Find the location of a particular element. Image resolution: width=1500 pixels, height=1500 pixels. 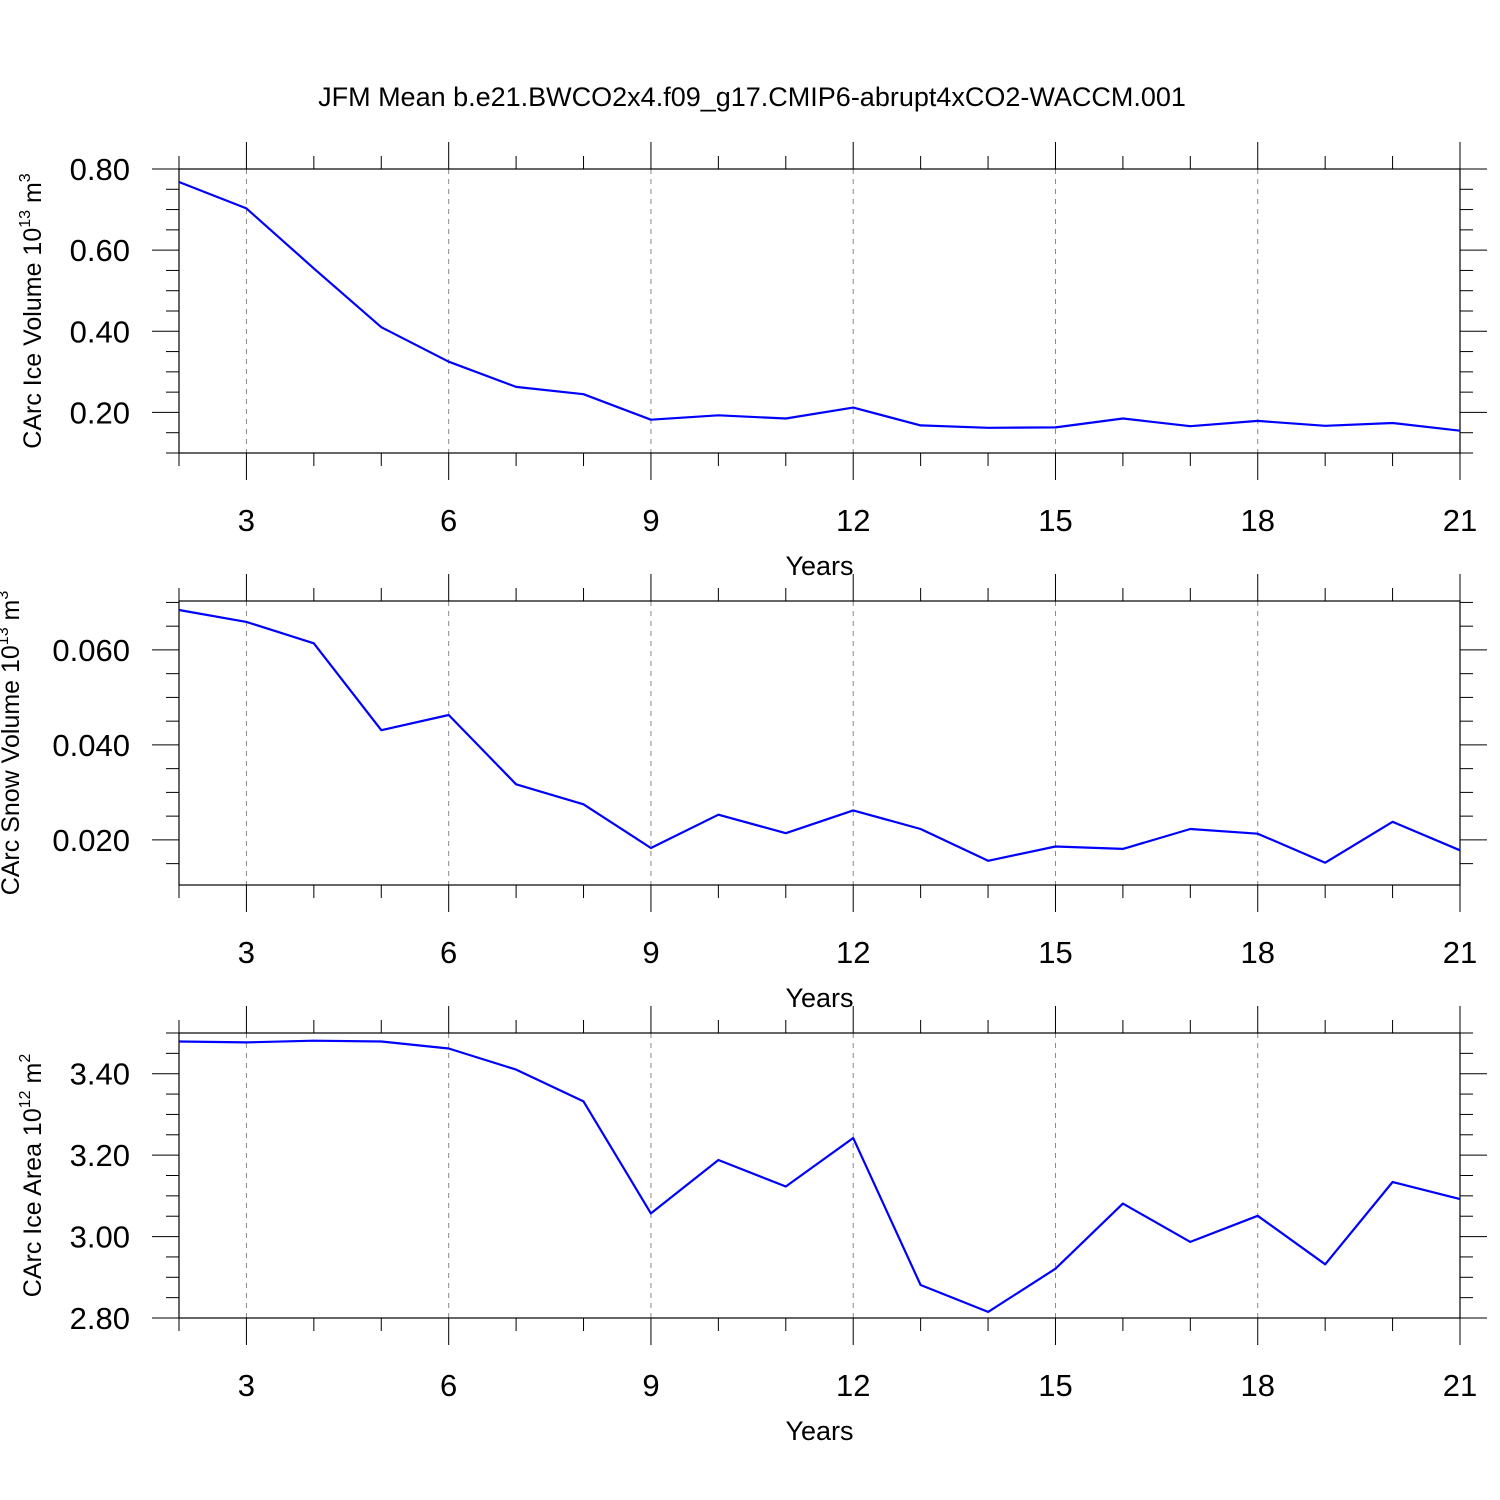

y-label-unit-exponent: 2 is located at coordinates (25, 1058).